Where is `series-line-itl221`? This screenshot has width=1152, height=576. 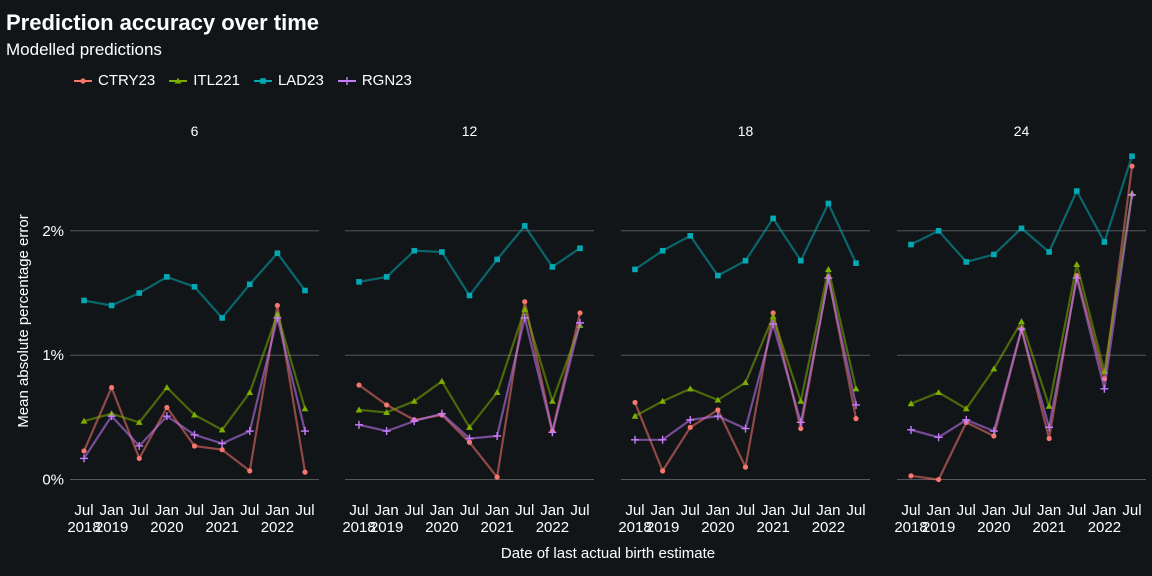
series-line-itl221 is located at coordinates (746, 343).